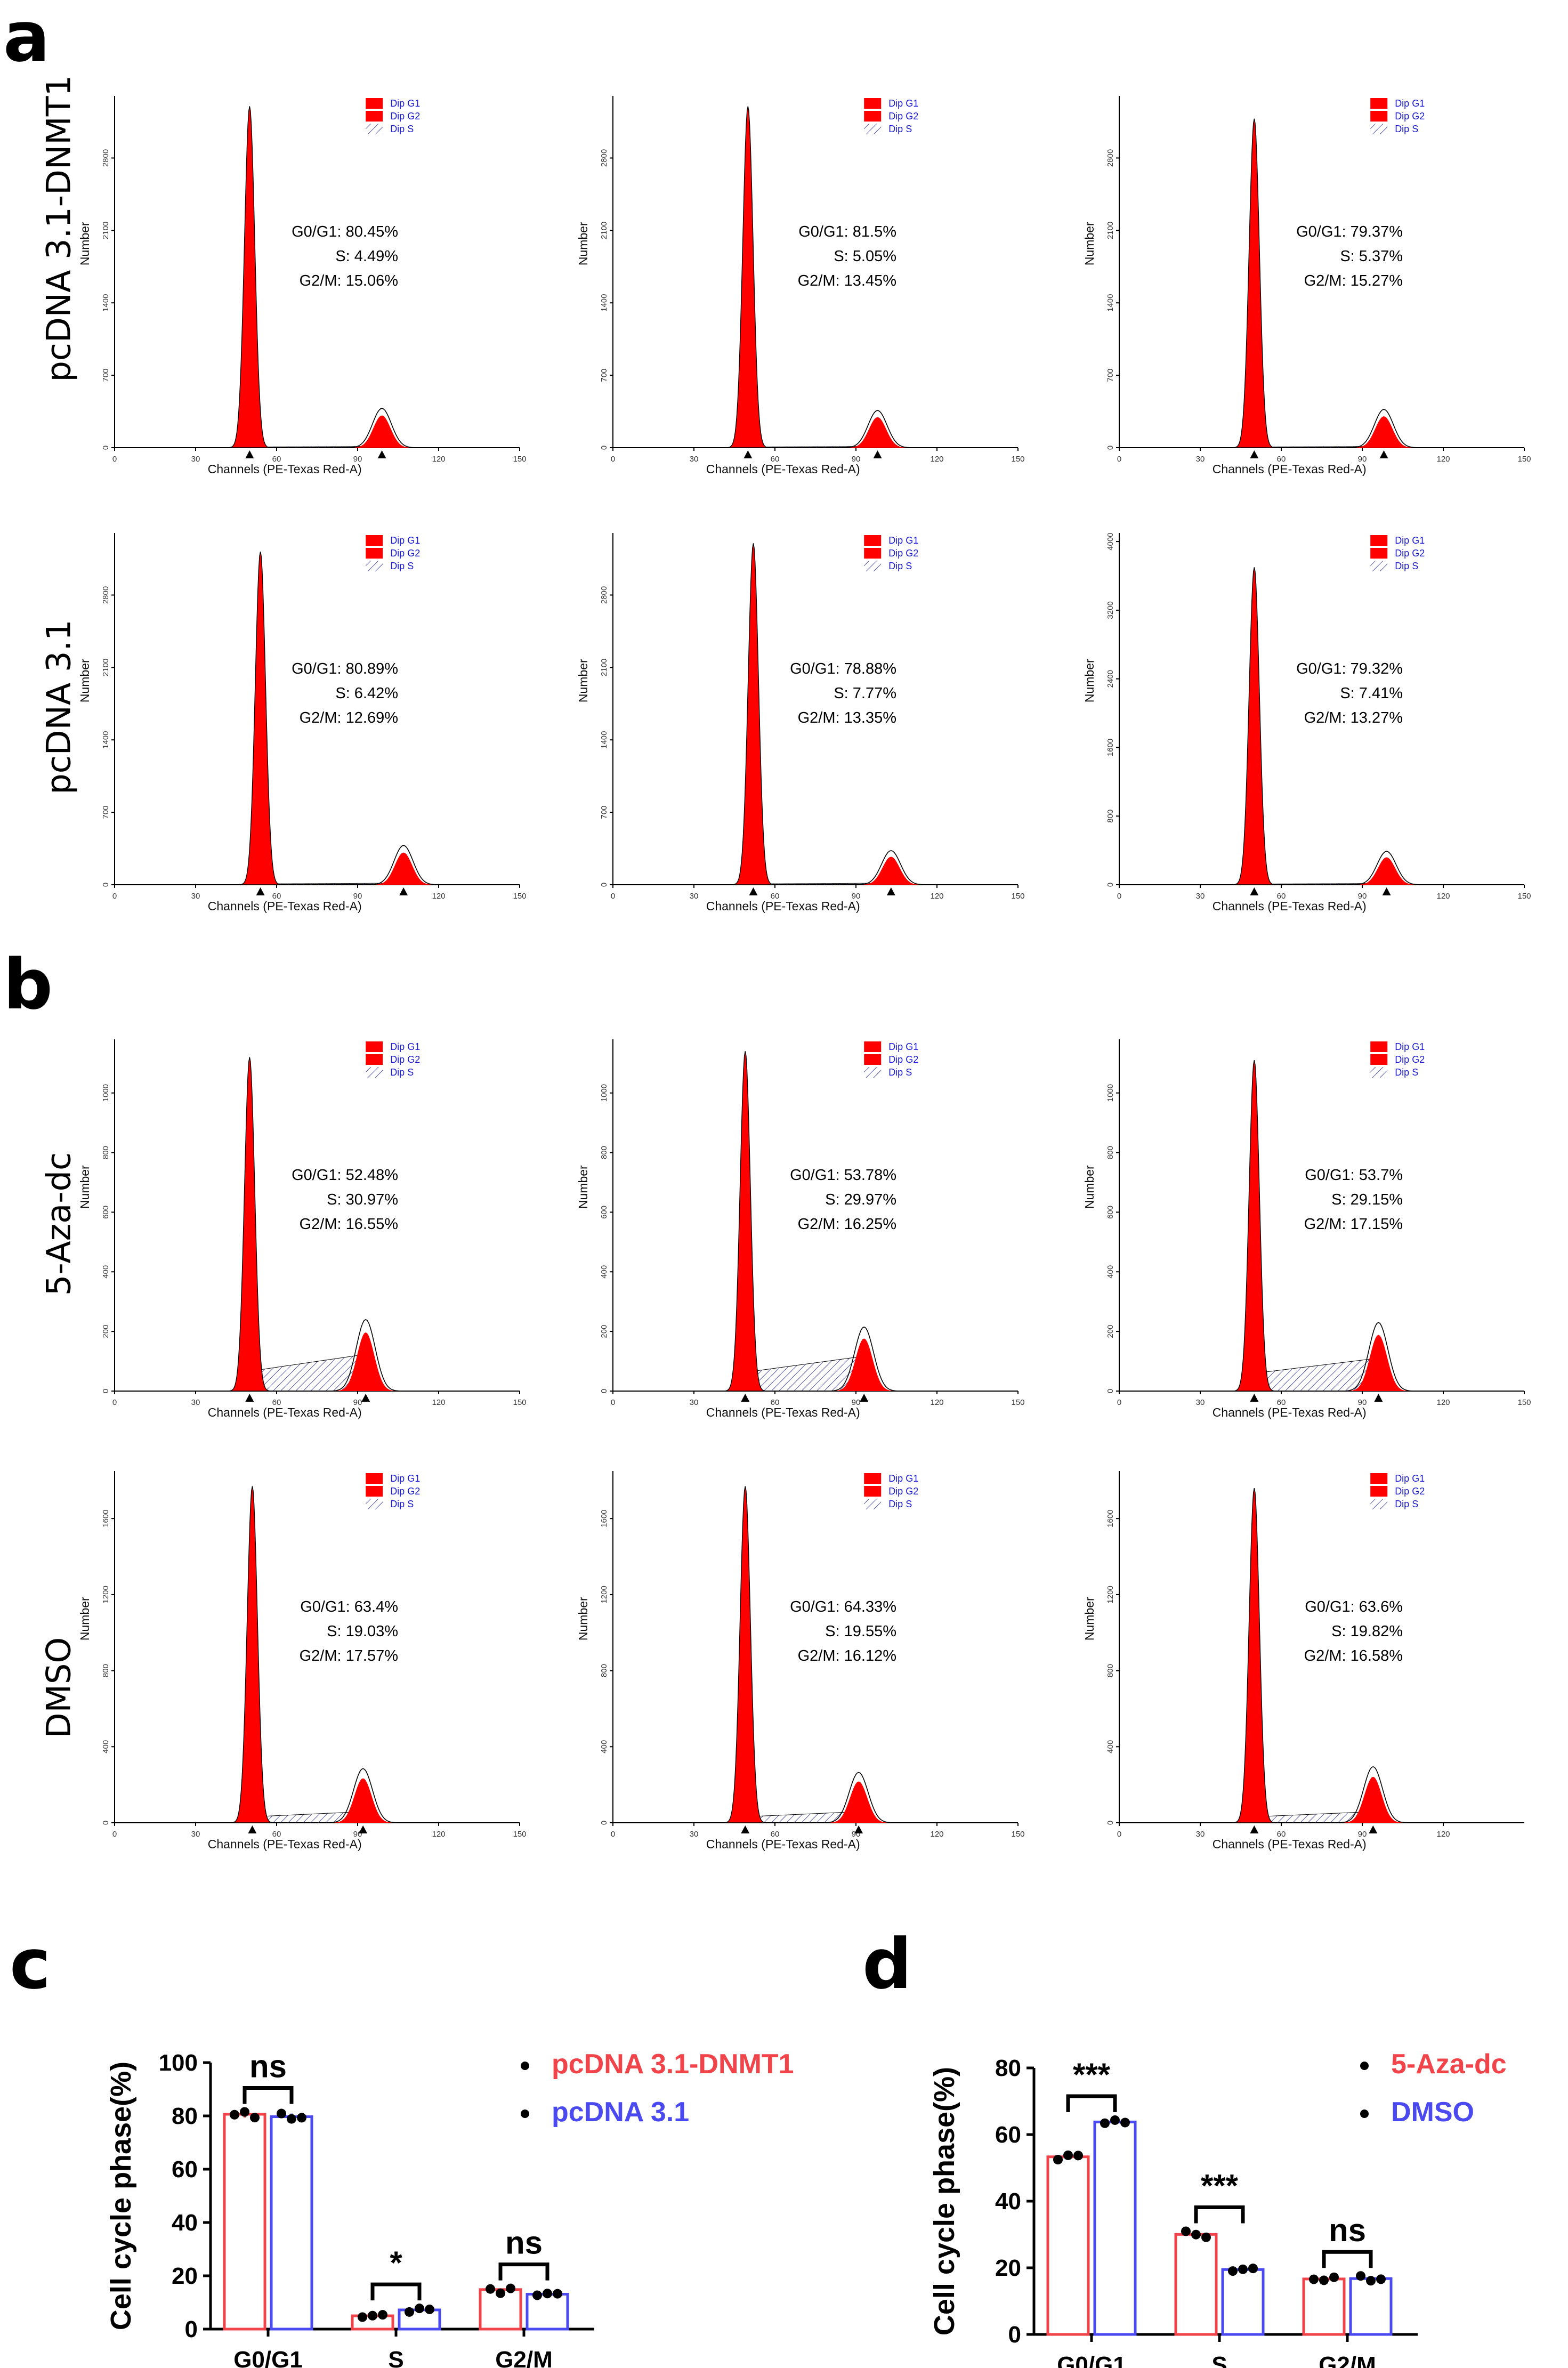 The width and height of the screenshot is (1568, 2368). What do you see at coordinates (1371, 693) in the screenshot?
I see `stat-s: S: 7.41%` at bounding box center [1371, 693].